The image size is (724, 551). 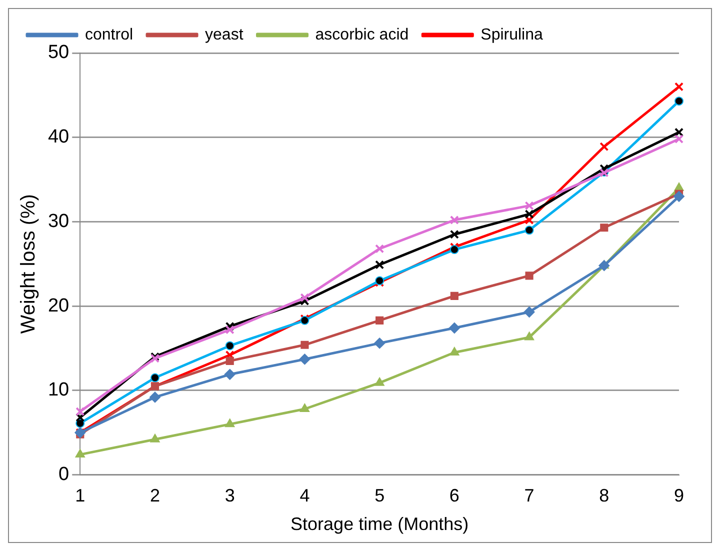 What do you see at coordinates (379, 524) in the screenshot?
I see `x-axis-title: Storage time (Months)` at bounding box center [379, 524].